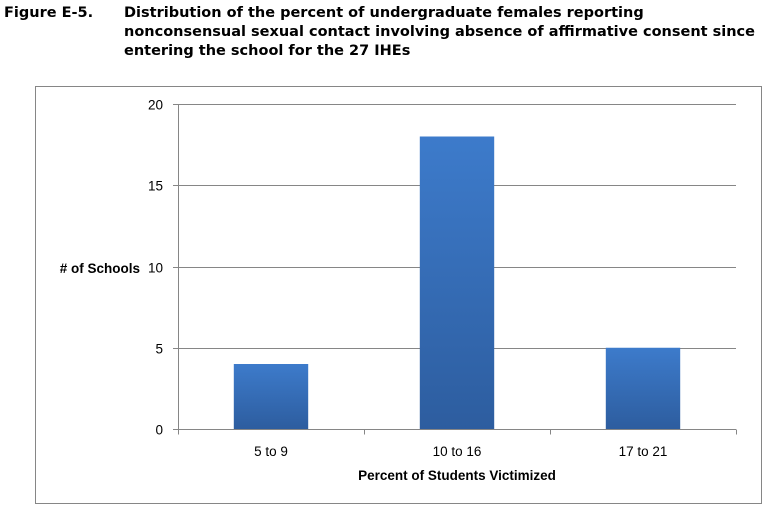 The height and width of the screenshot is (515, 768). I want to click on y-axis-title: # of Schools, so click(100, 268).